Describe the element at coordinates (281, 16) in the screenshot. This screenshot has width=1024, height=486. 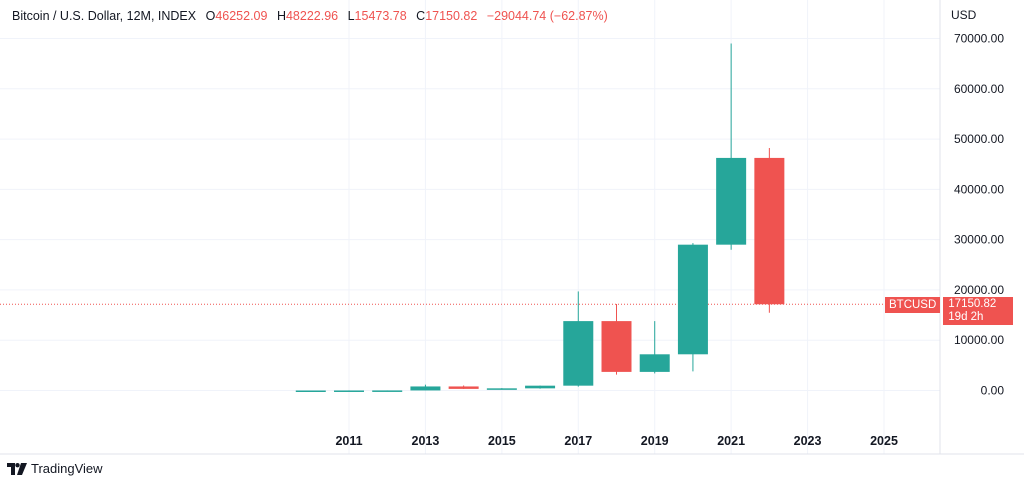
I see `high-label: H` at that location.